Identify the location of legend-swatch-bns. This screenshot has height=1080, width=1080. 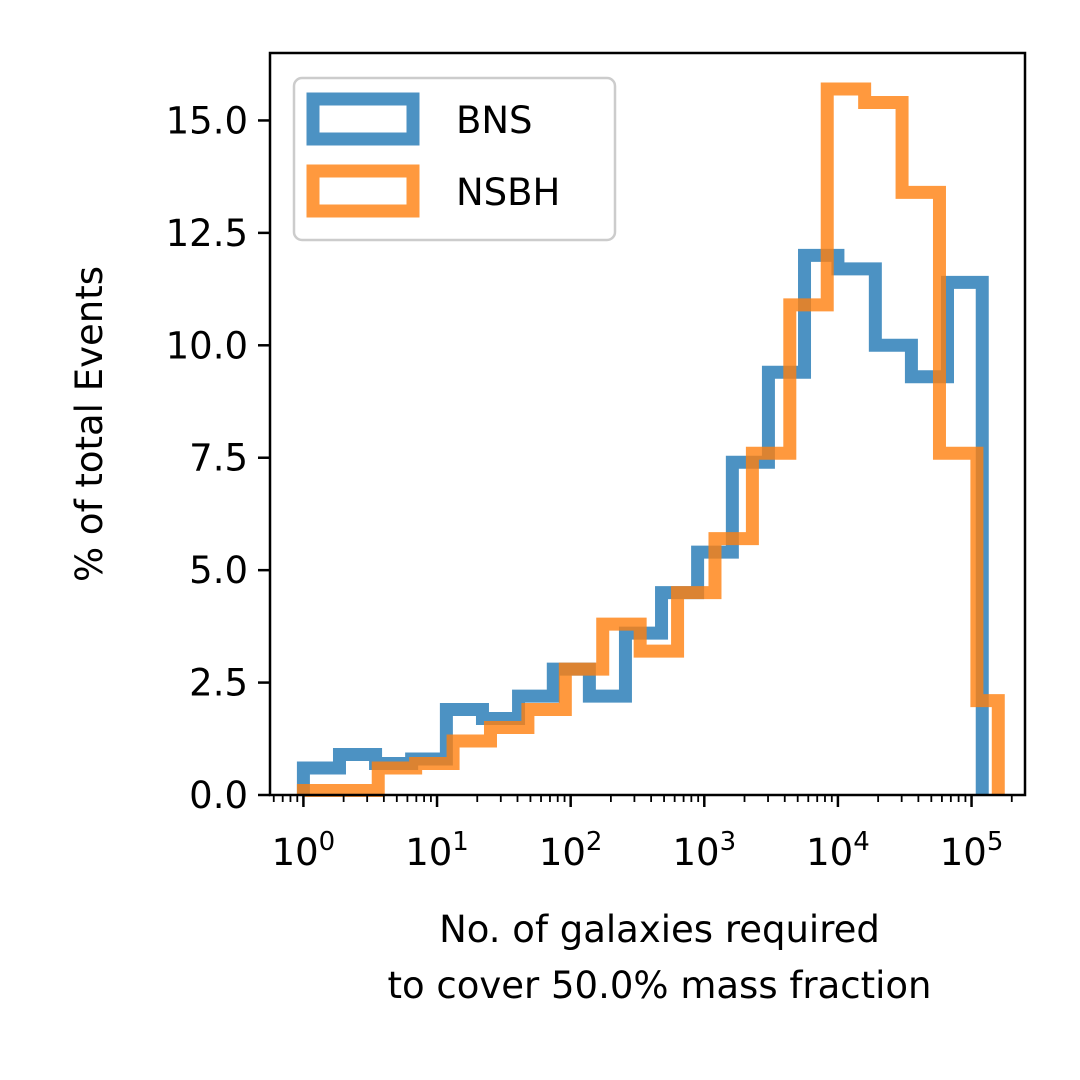
(363, 119).